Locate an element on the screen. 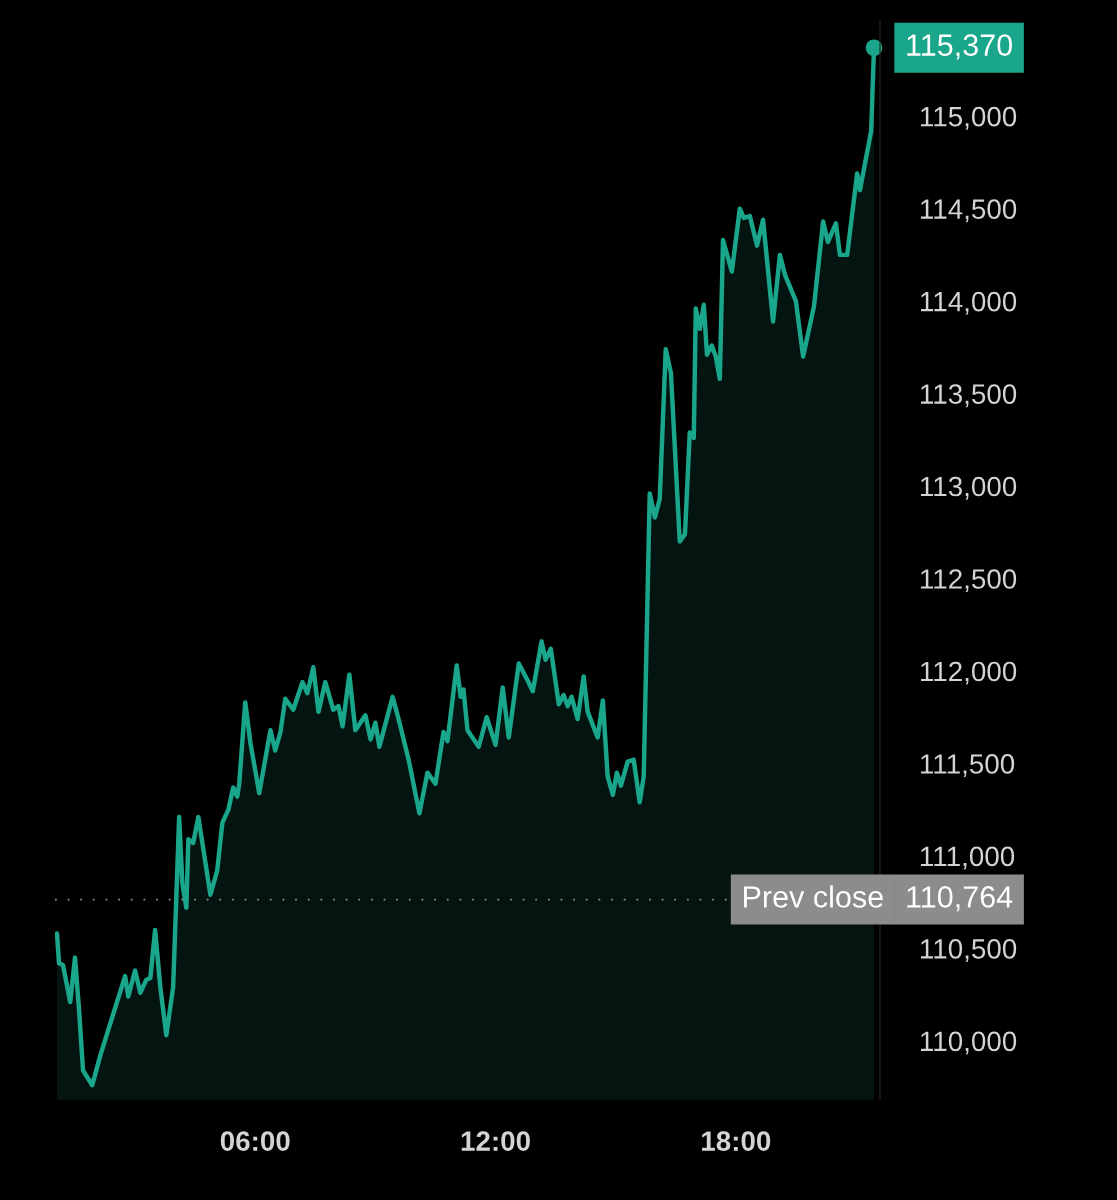 Image resolution: width=1117 pixels, height=1200 pixels. y-tick-label: 115,000 is located at coordinates (969, 118).